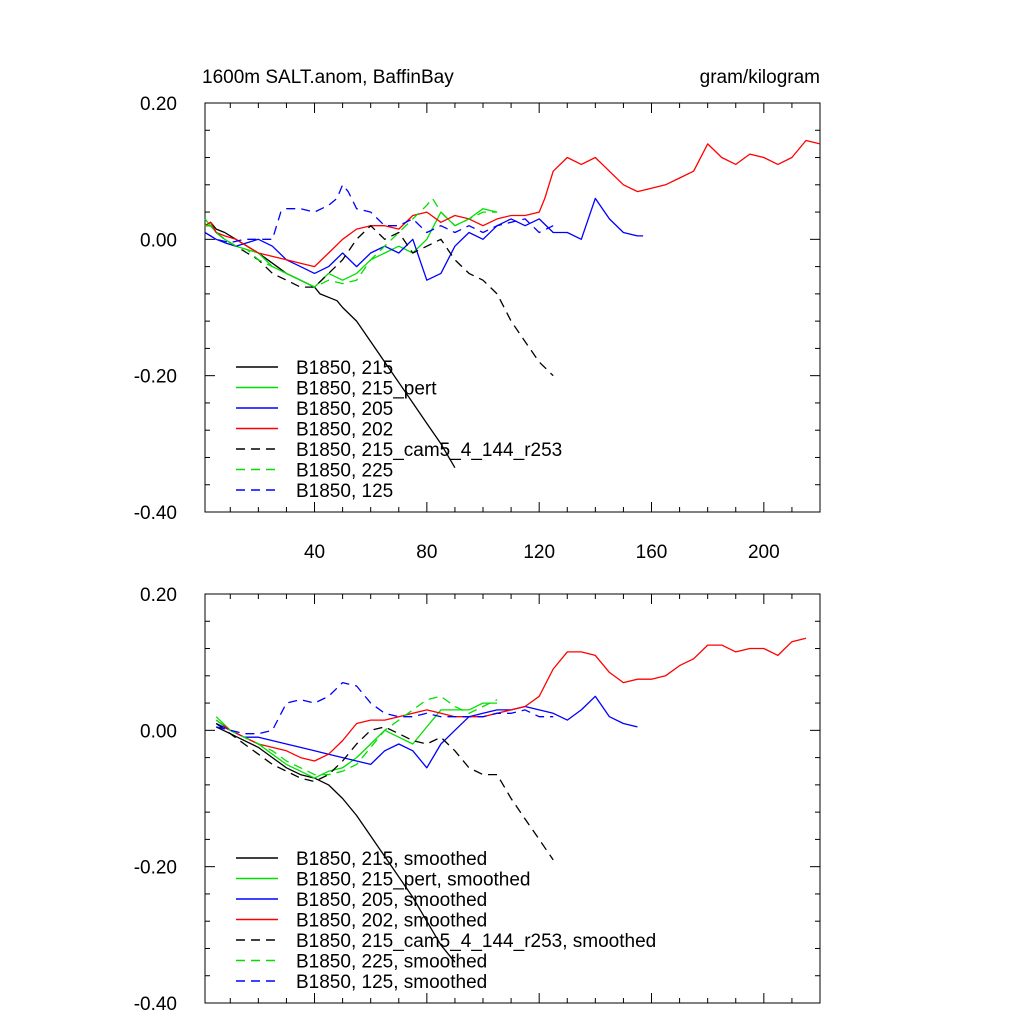 The width and height of the screenshot is (1024, 1024). I want to click on legend-label: B1850, 215_pert, so click(366, 389).